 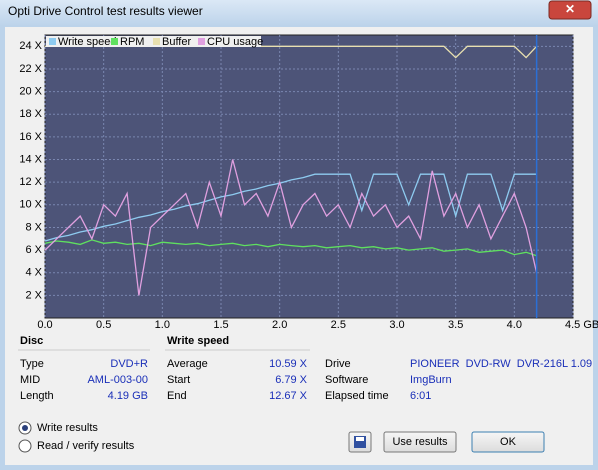 What do you see at coordinates (299, 13) in the screenshot?
I see `title-bar` at bounding box center [299, 13].